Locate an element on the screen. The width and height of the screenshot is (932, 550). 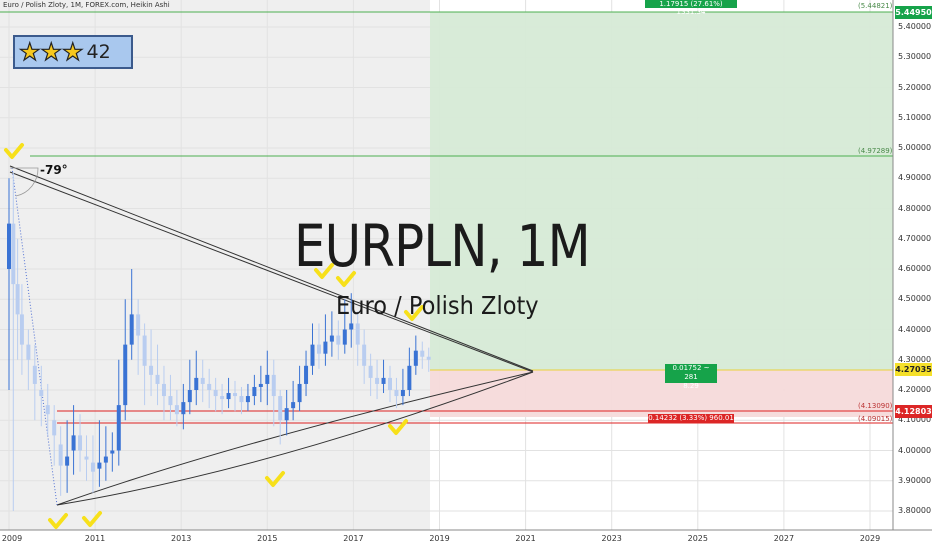
y-tick-label: 4.60000 is located at coordinates (915, 268).